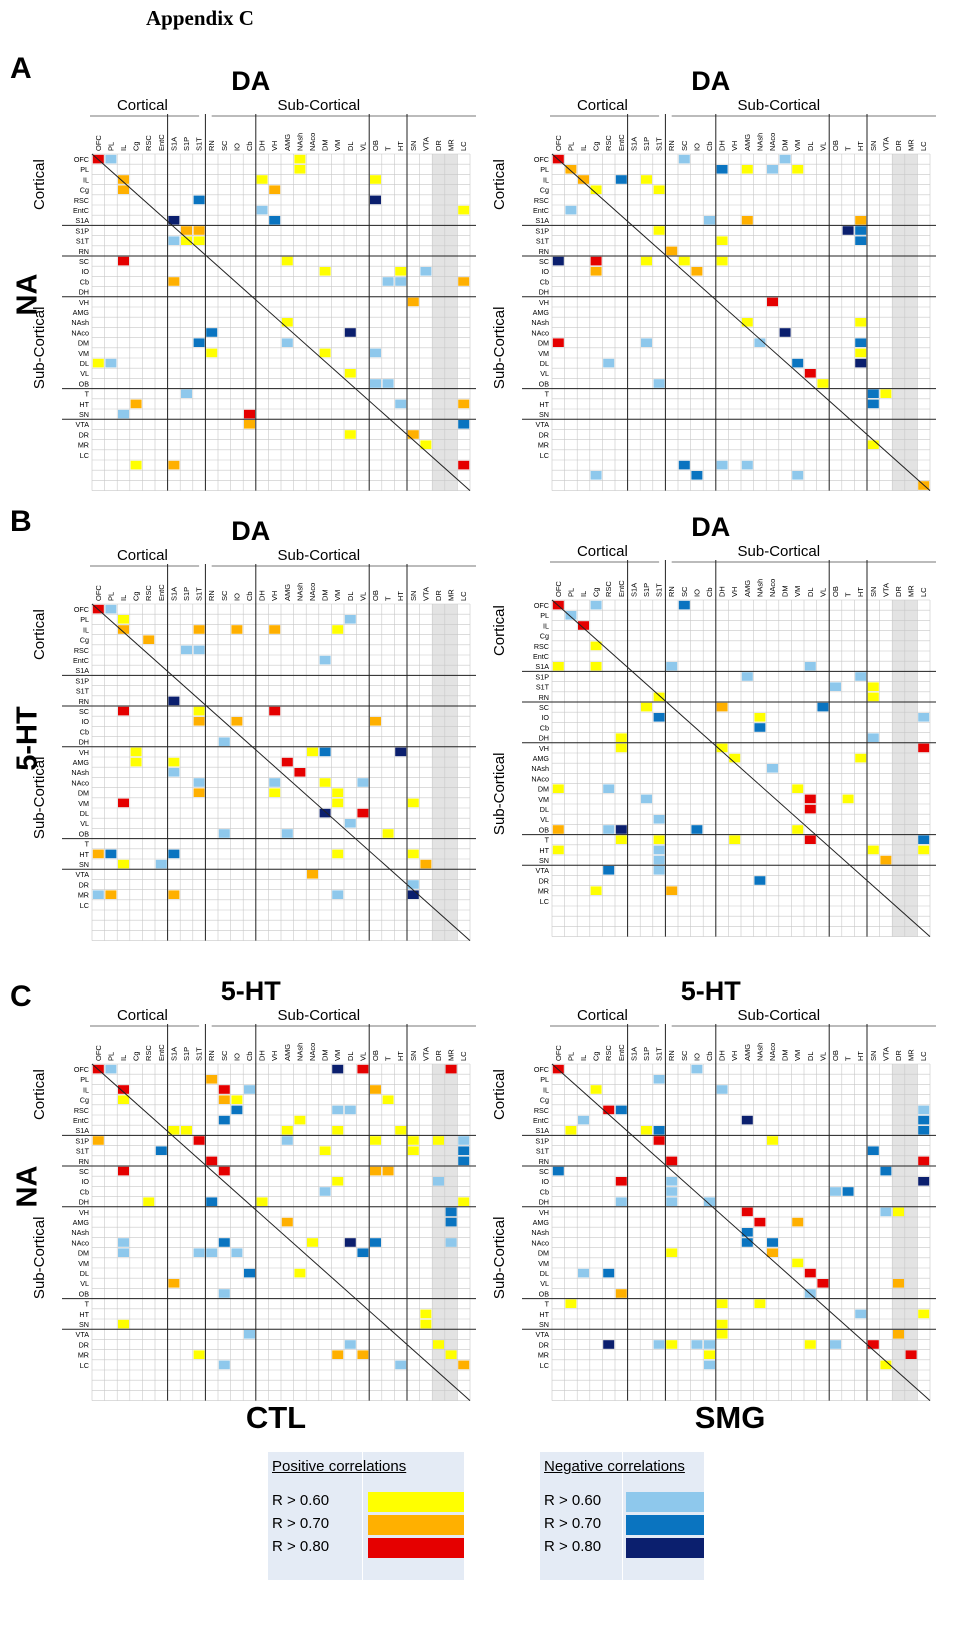  Describe the element at coordinates (388, 1058) in the screenshot. I see `column-region-label: T` at that location.